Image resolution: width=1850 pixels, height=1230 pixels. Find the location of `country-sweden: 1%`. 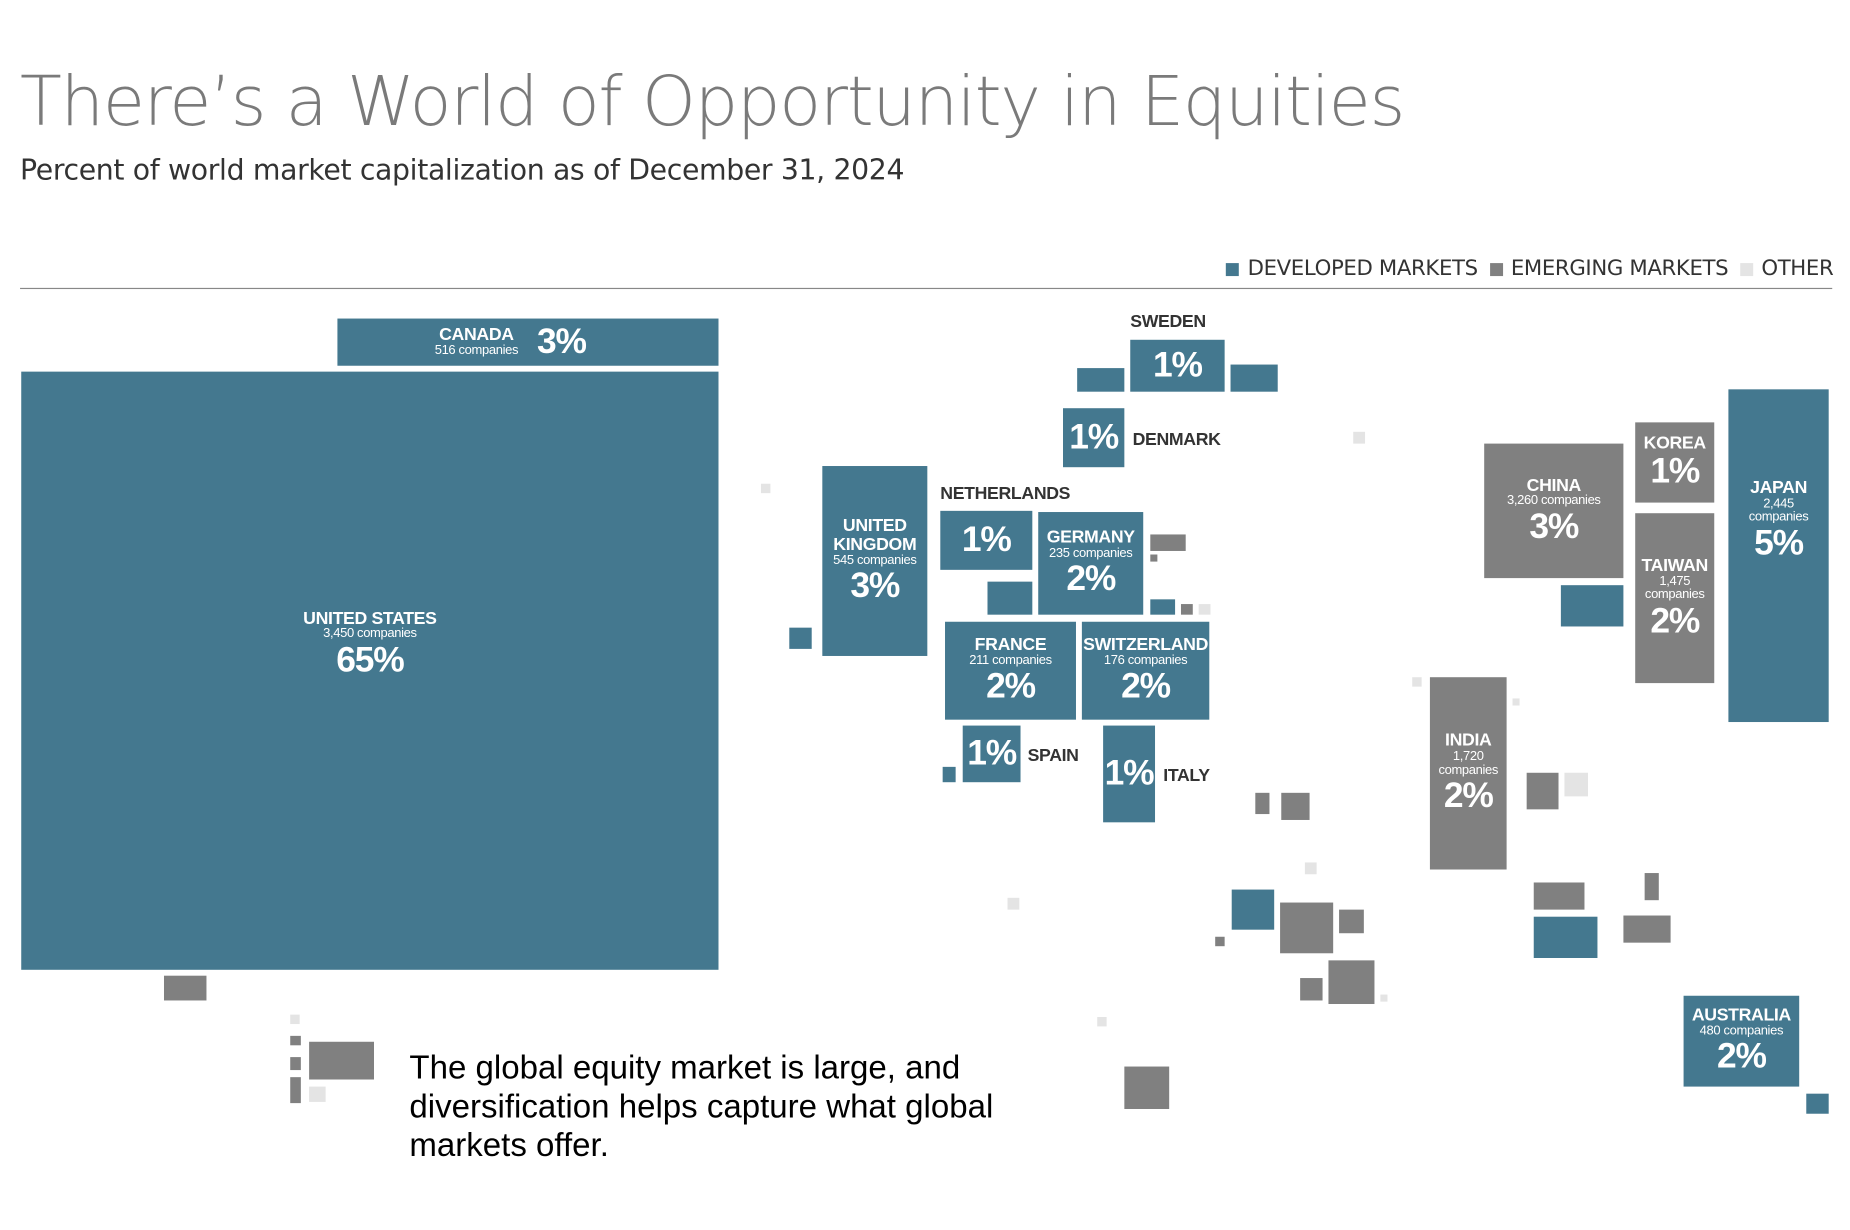

country-sweden: 1% is located at coordinates (1177, 365).